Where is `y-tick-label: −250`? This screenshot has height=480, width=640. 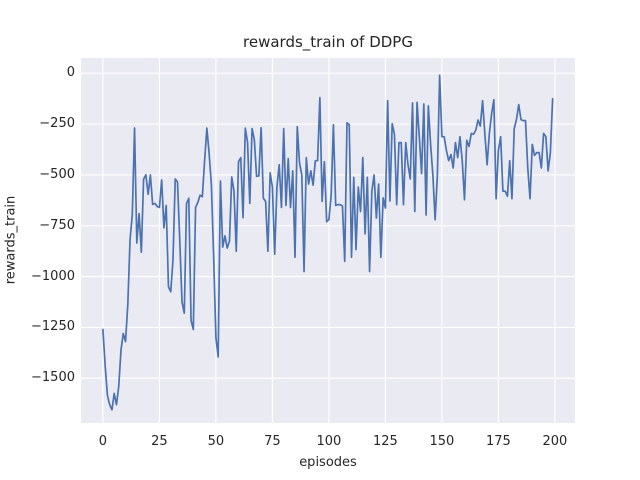 y-tick-label: −250 is located at coordinates (57, 124).